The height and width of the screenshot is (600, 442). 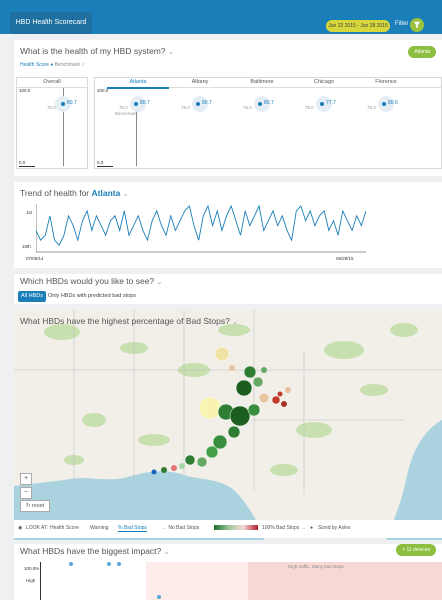 What do you see at coordinates (136, 135) in the screenshot?
I see `benchmark-line` at bounding box center [136, 135].